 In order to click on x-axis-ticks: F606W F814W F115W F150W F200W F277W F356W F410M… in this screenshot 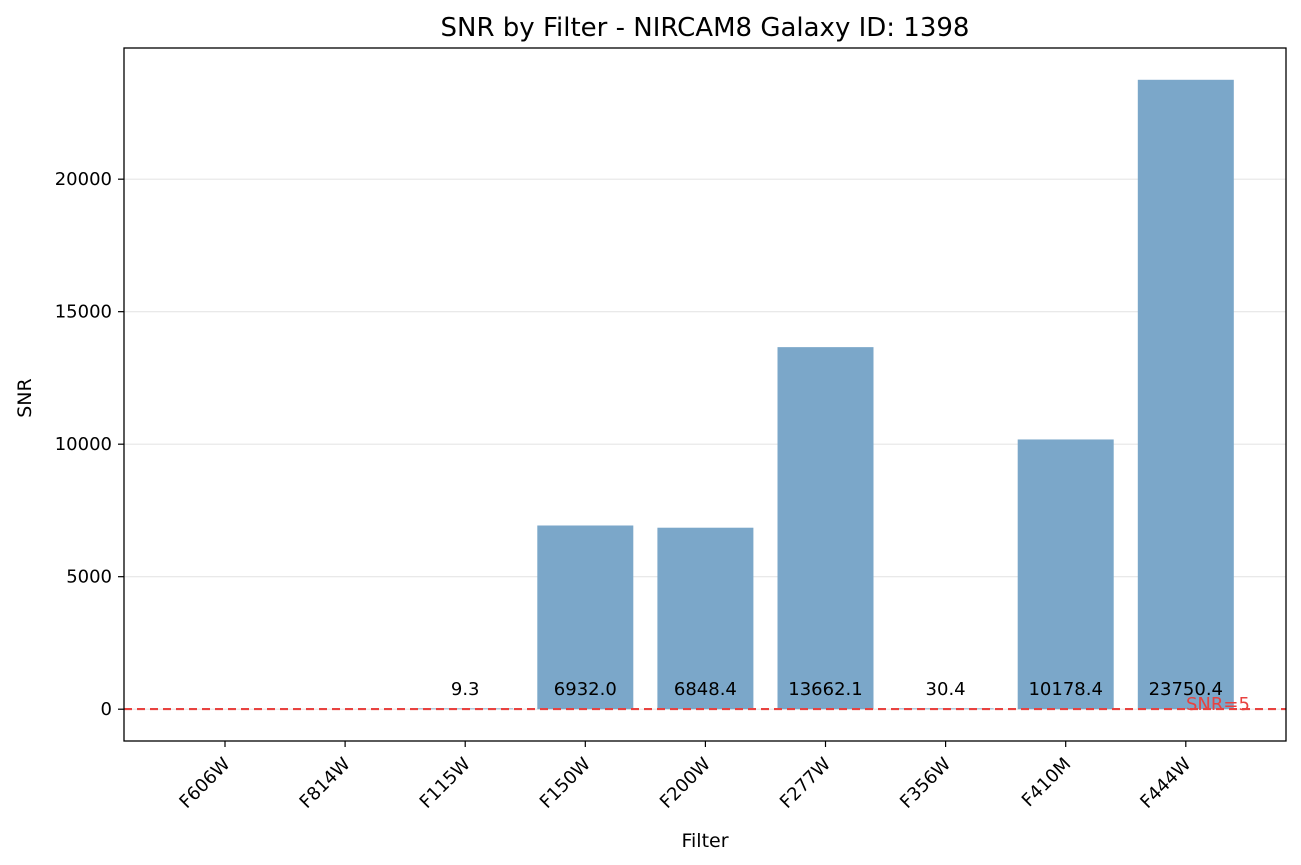, I will do `click(685, 777)`.